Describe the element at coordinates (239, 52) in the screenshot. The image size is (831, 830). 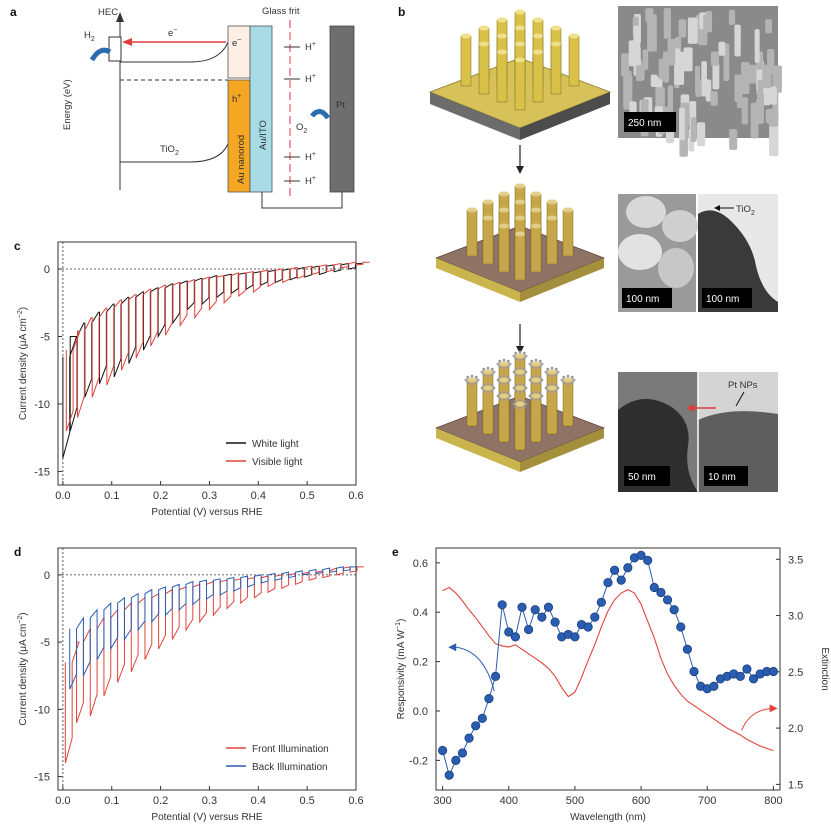
I see `au-excited-region` at that location.